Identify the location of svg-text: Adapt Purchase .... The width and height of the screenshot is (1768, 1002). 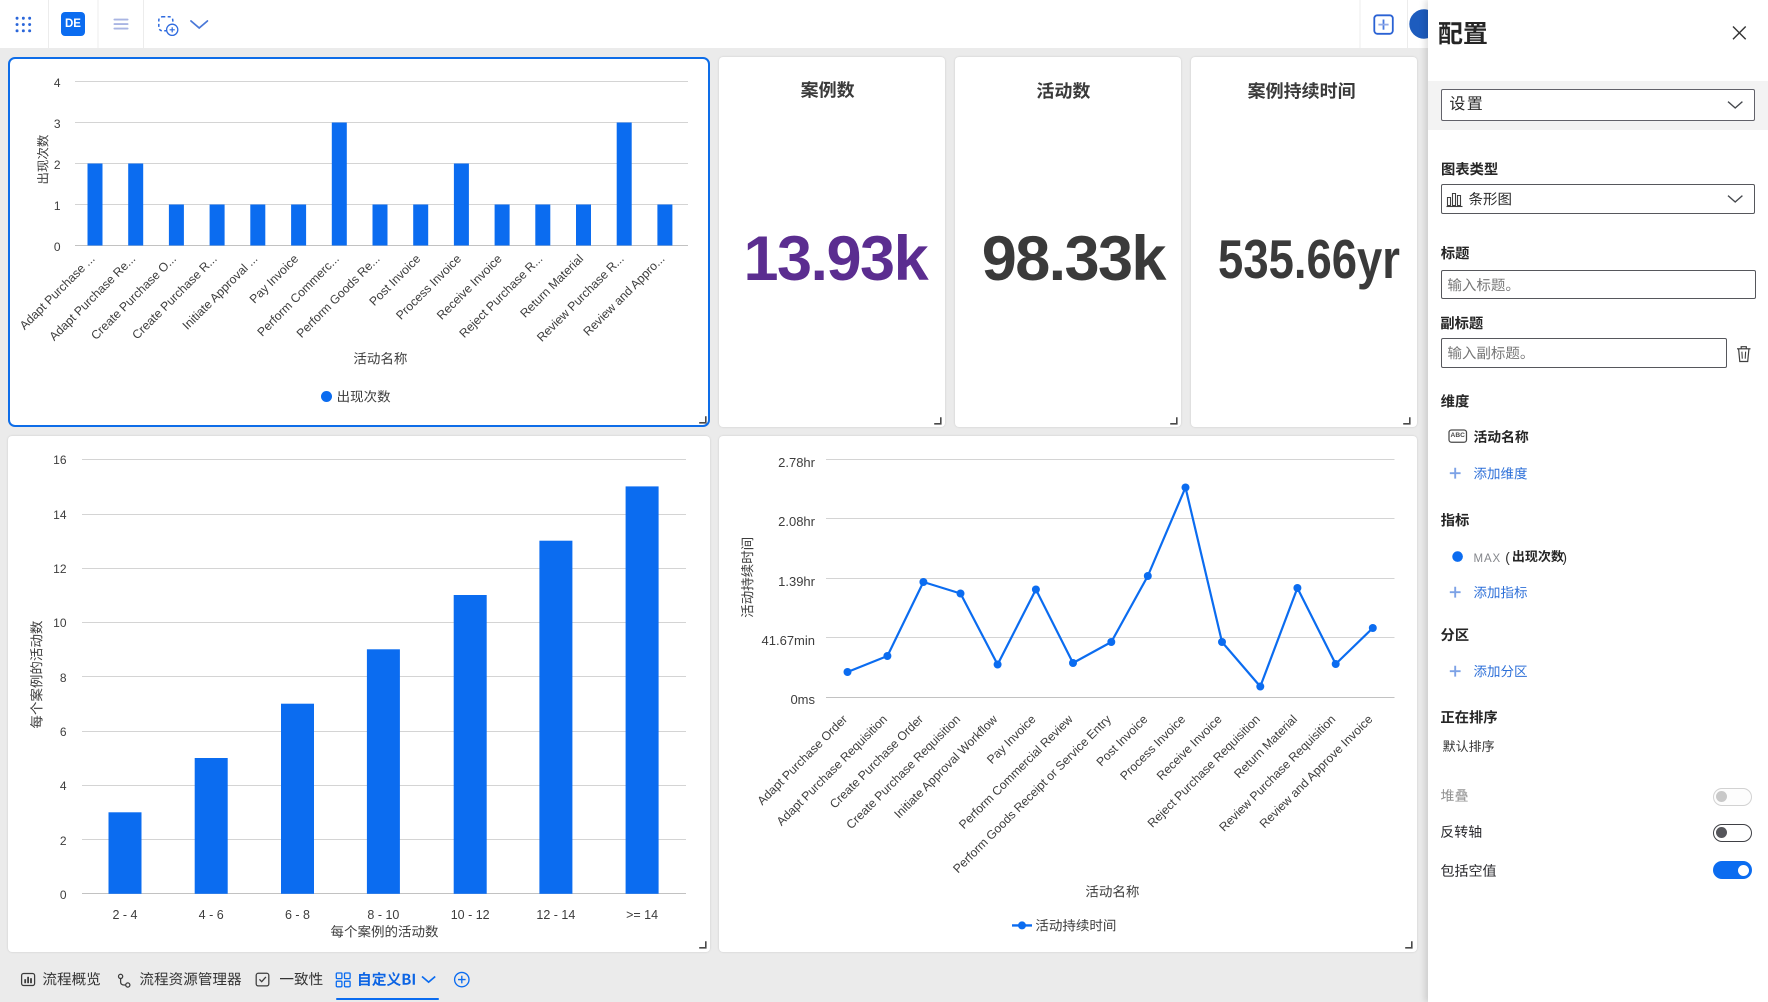
(57, 292).